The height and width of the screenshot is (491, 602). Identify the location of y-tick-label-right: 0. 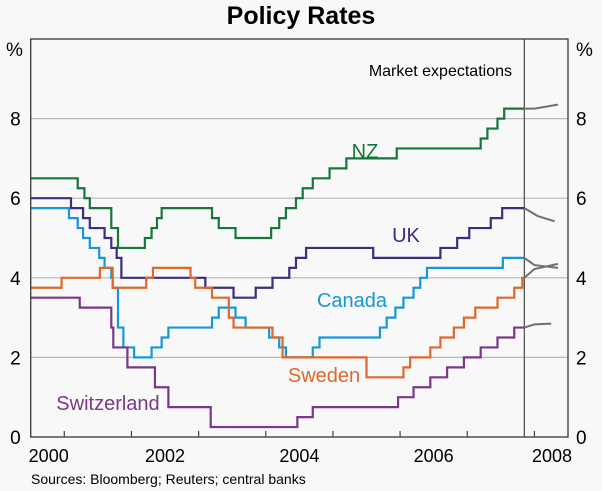
(581, 438).